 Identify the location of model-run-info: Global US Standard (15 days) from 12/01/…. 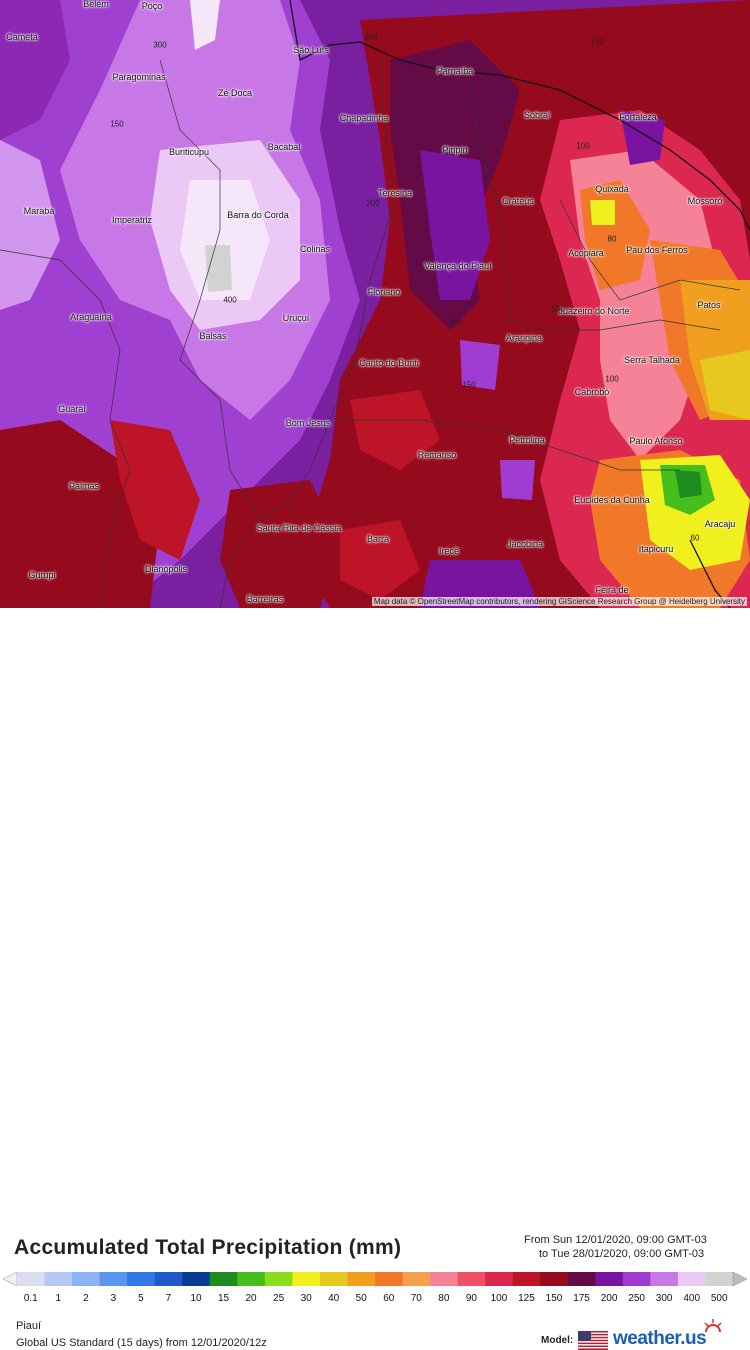
(141, 1343).